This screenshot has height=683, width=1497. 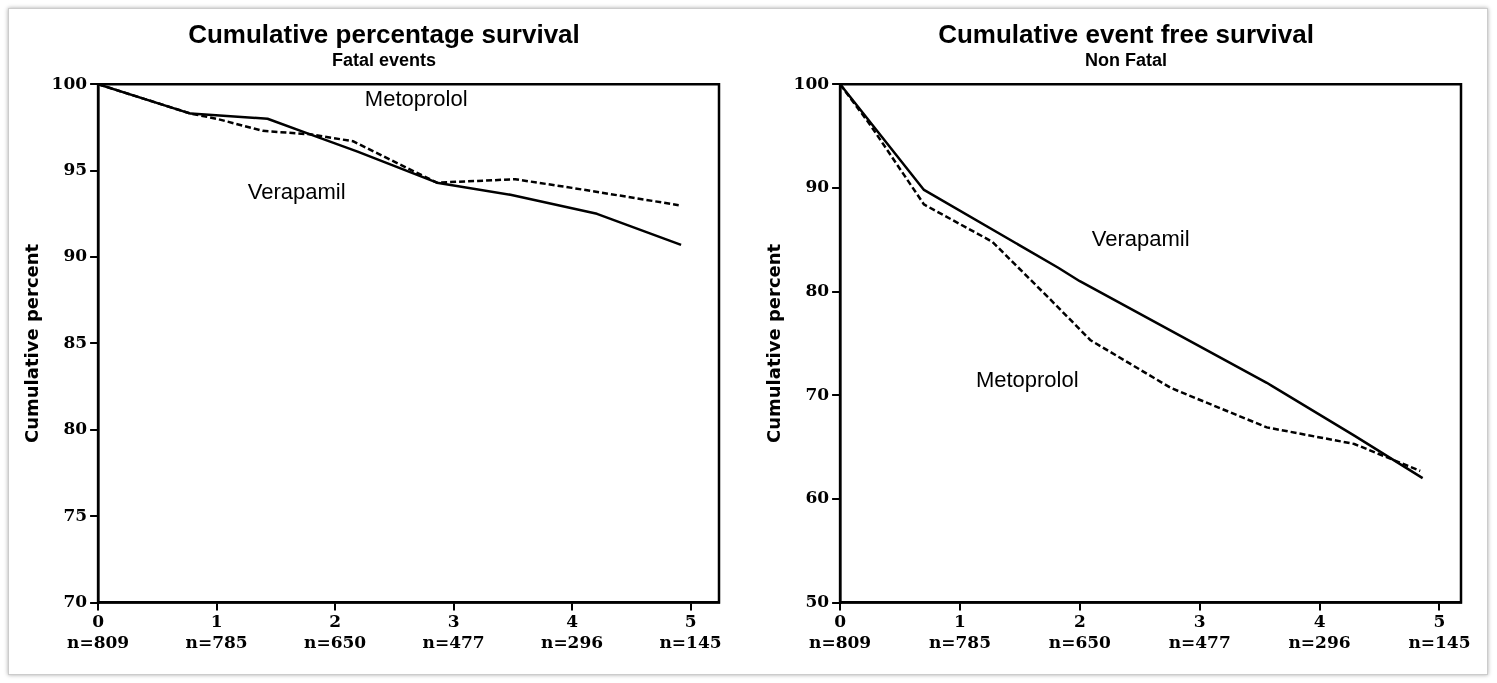 What do you see at coordinates (75, 341) in the screenshot?
I see `y-tick-label: 85` at bounding box center [75, 341].